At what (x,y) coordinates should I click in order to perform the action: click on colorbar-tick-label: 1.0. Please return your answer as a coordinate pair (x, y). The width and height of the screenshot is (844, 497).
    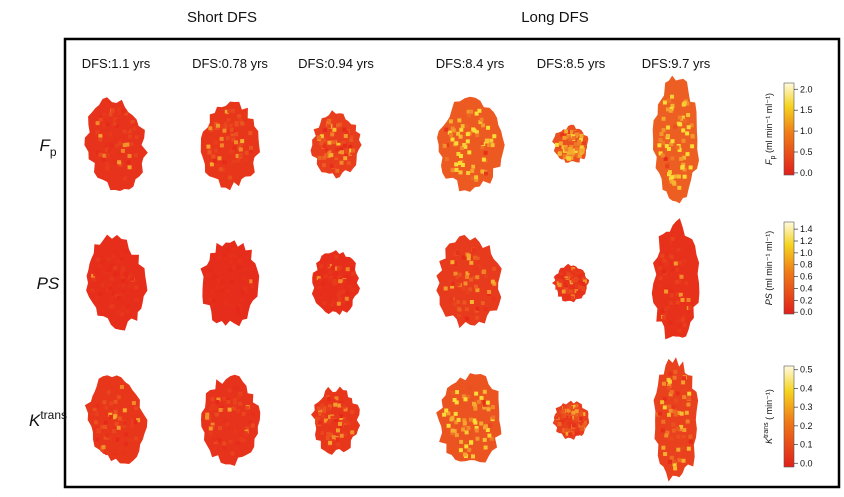
    Looking at the image, I should click on (806, 131).